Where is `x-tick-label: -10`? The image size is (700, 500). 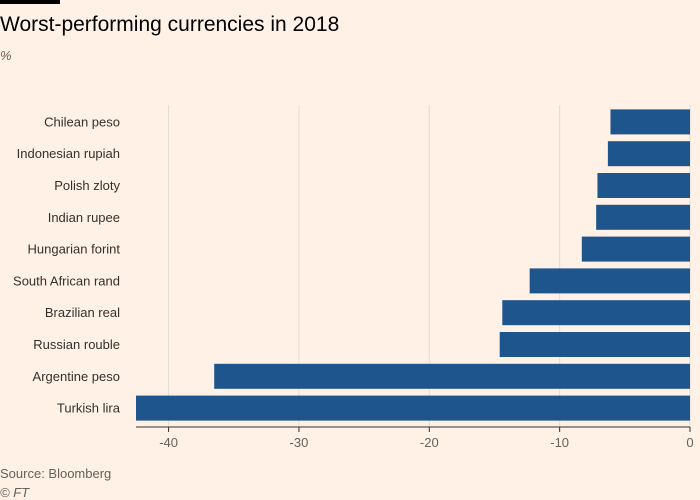
x-tick-label: -10 is located at coordinates (559, 442).